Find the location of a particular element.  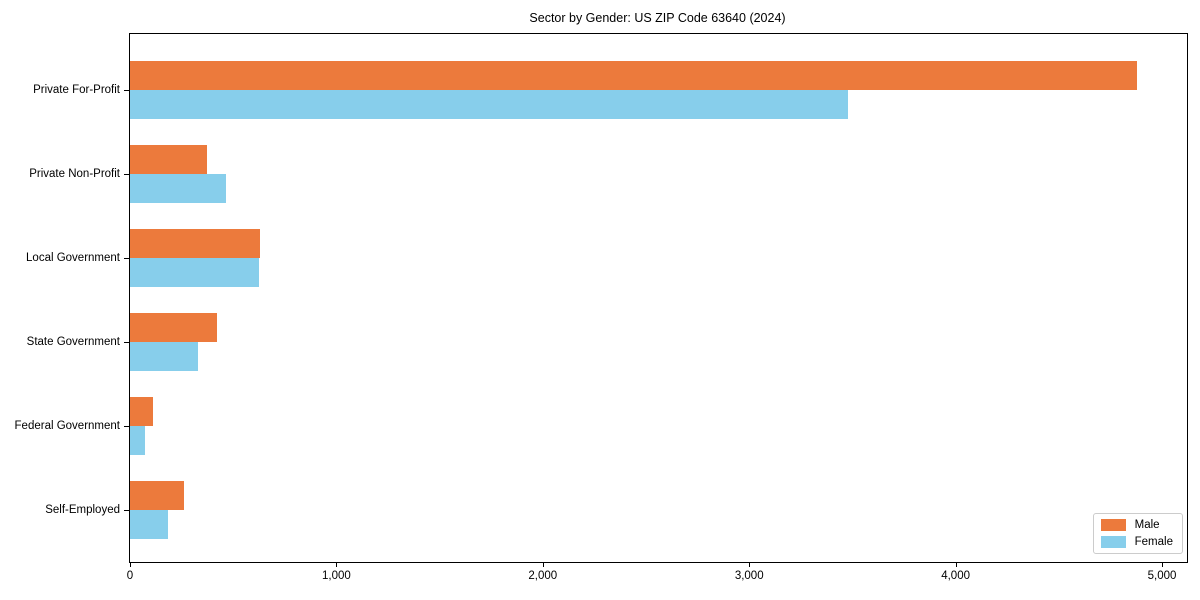

bar-female-state-government is located at coordinates (164, 356).